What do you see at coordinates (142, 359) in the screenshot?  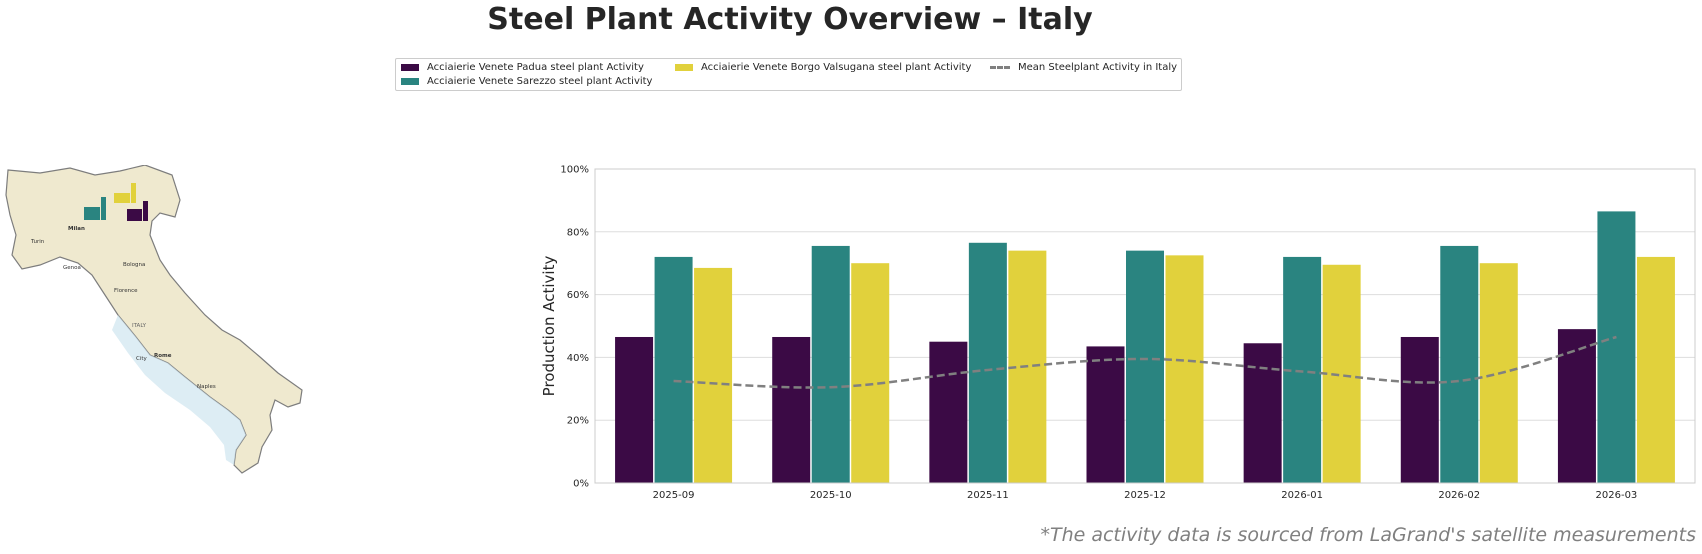 I see `city-label-city: City` at bounding box center [142, 359].